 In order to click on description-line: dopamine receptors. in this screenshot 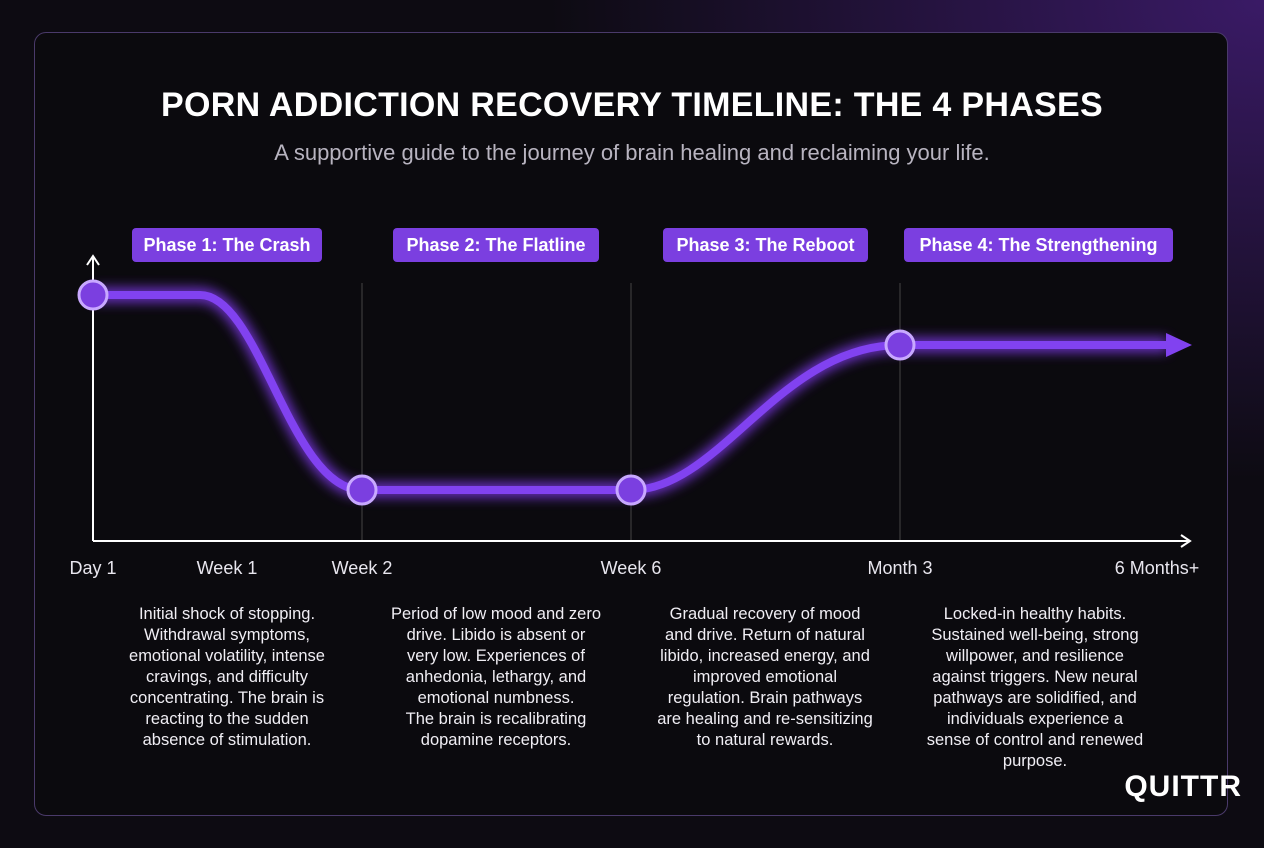, I will do `click(496, 740)`.